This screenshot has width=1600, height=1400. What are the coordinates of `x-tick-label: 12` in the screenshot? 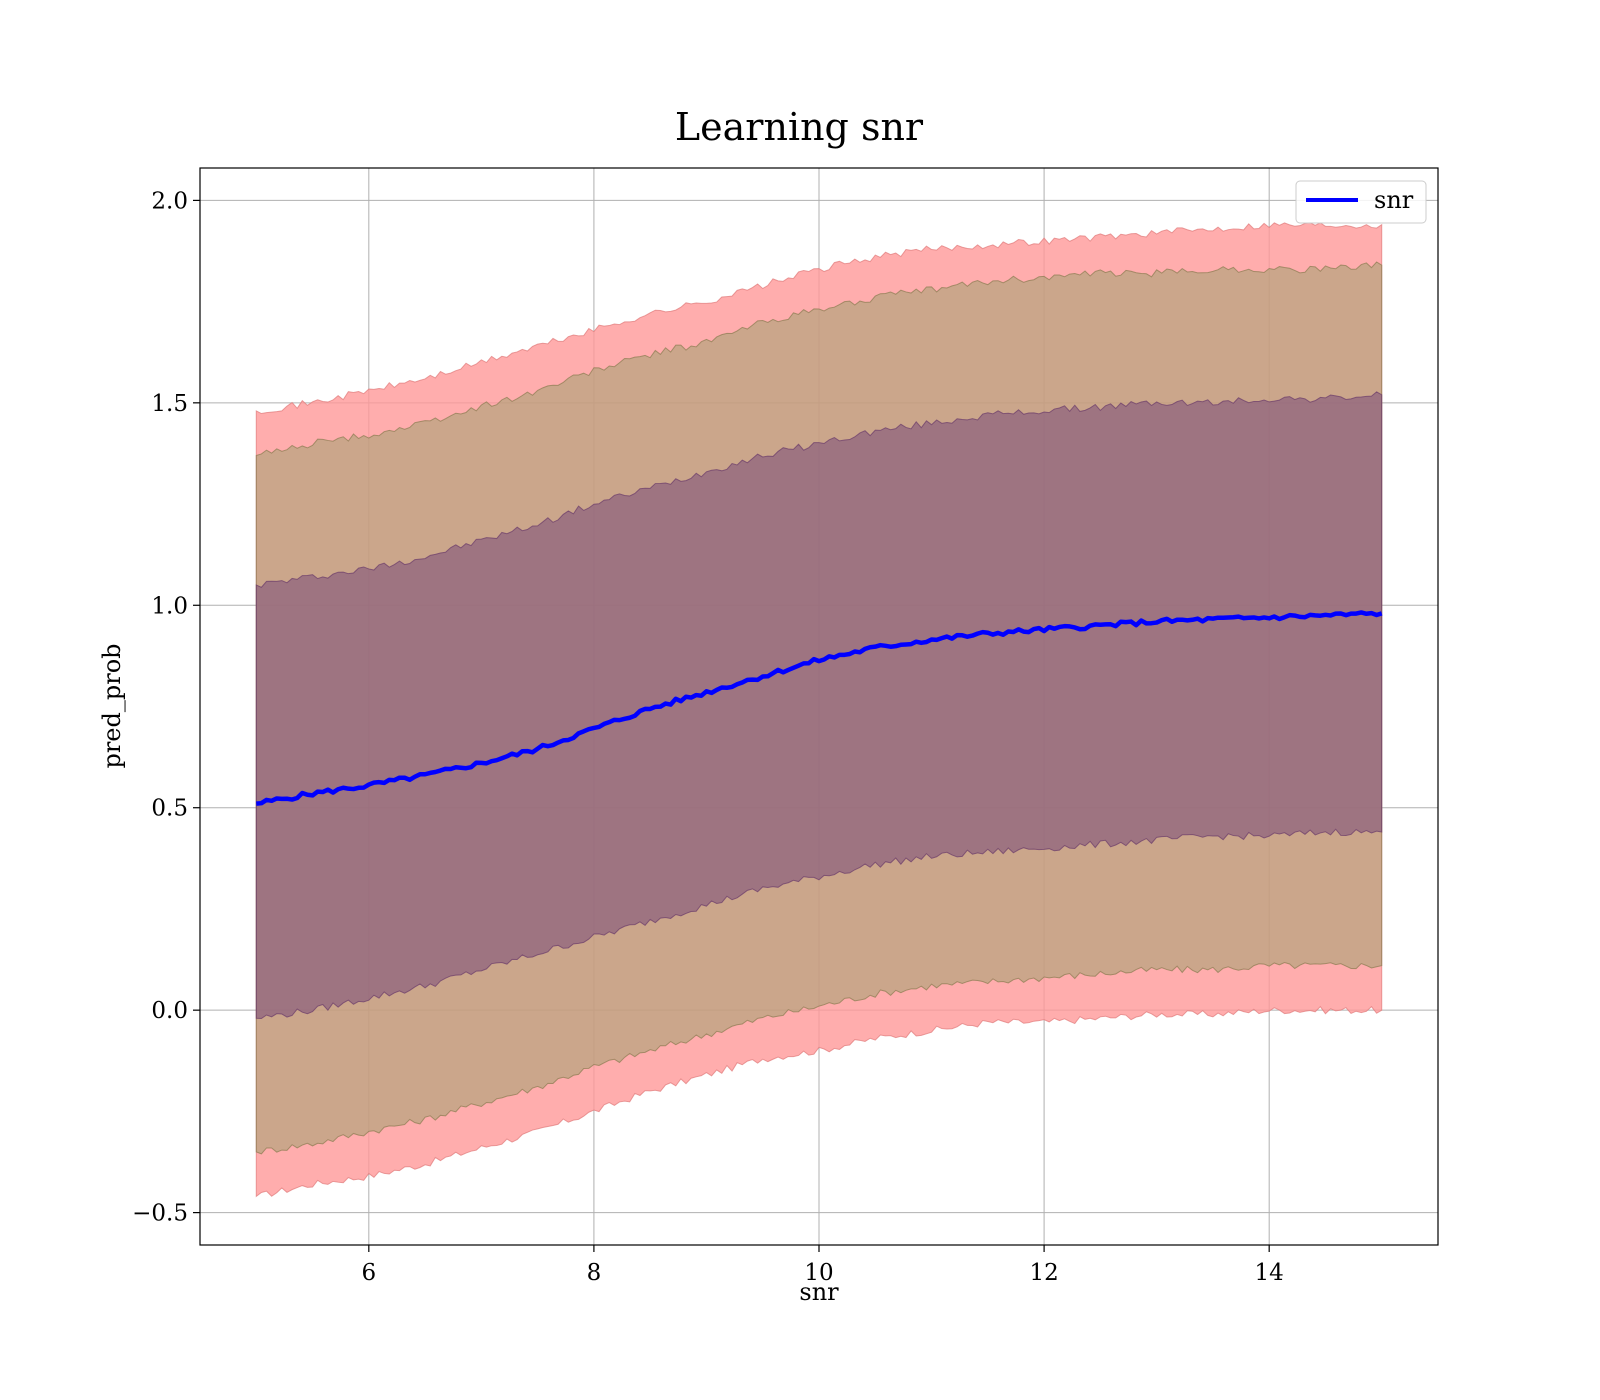 It's located at (1043, 1273).